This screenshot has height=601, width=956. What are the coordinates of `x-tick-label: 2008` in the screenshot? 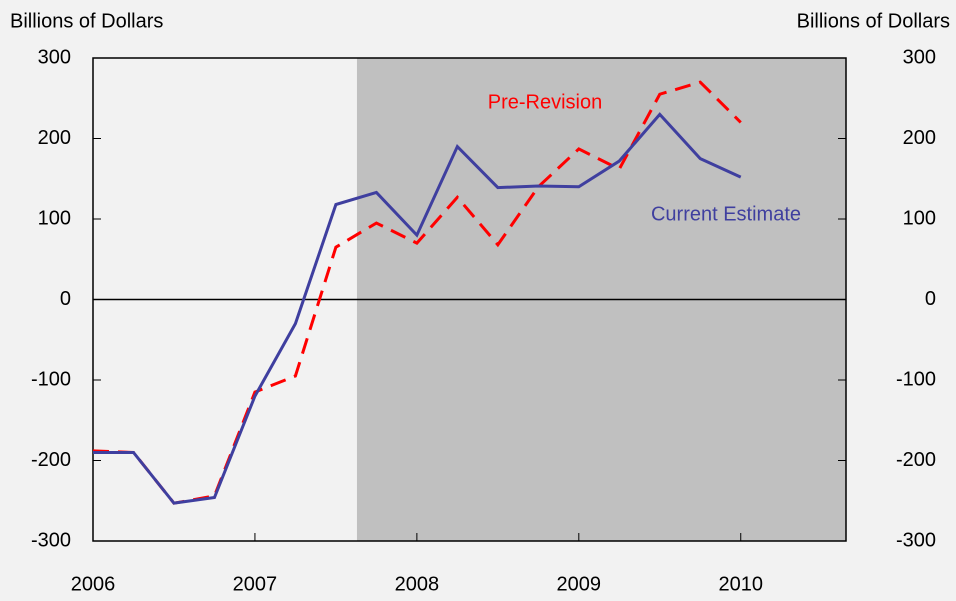 It's located at (417, 584).